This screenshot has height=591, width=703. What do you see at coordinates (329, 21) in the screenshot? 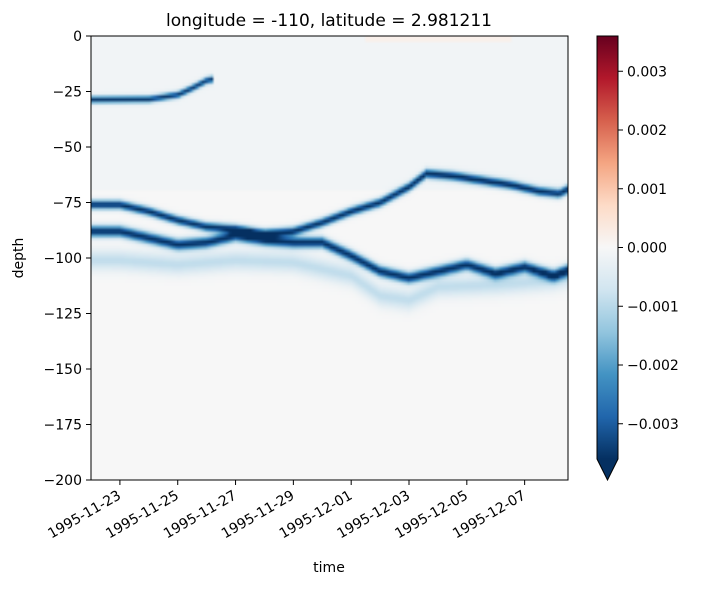
I see `chart-title: longitude = -110, latitude = 2.981211` at bounding box center [329, 21].